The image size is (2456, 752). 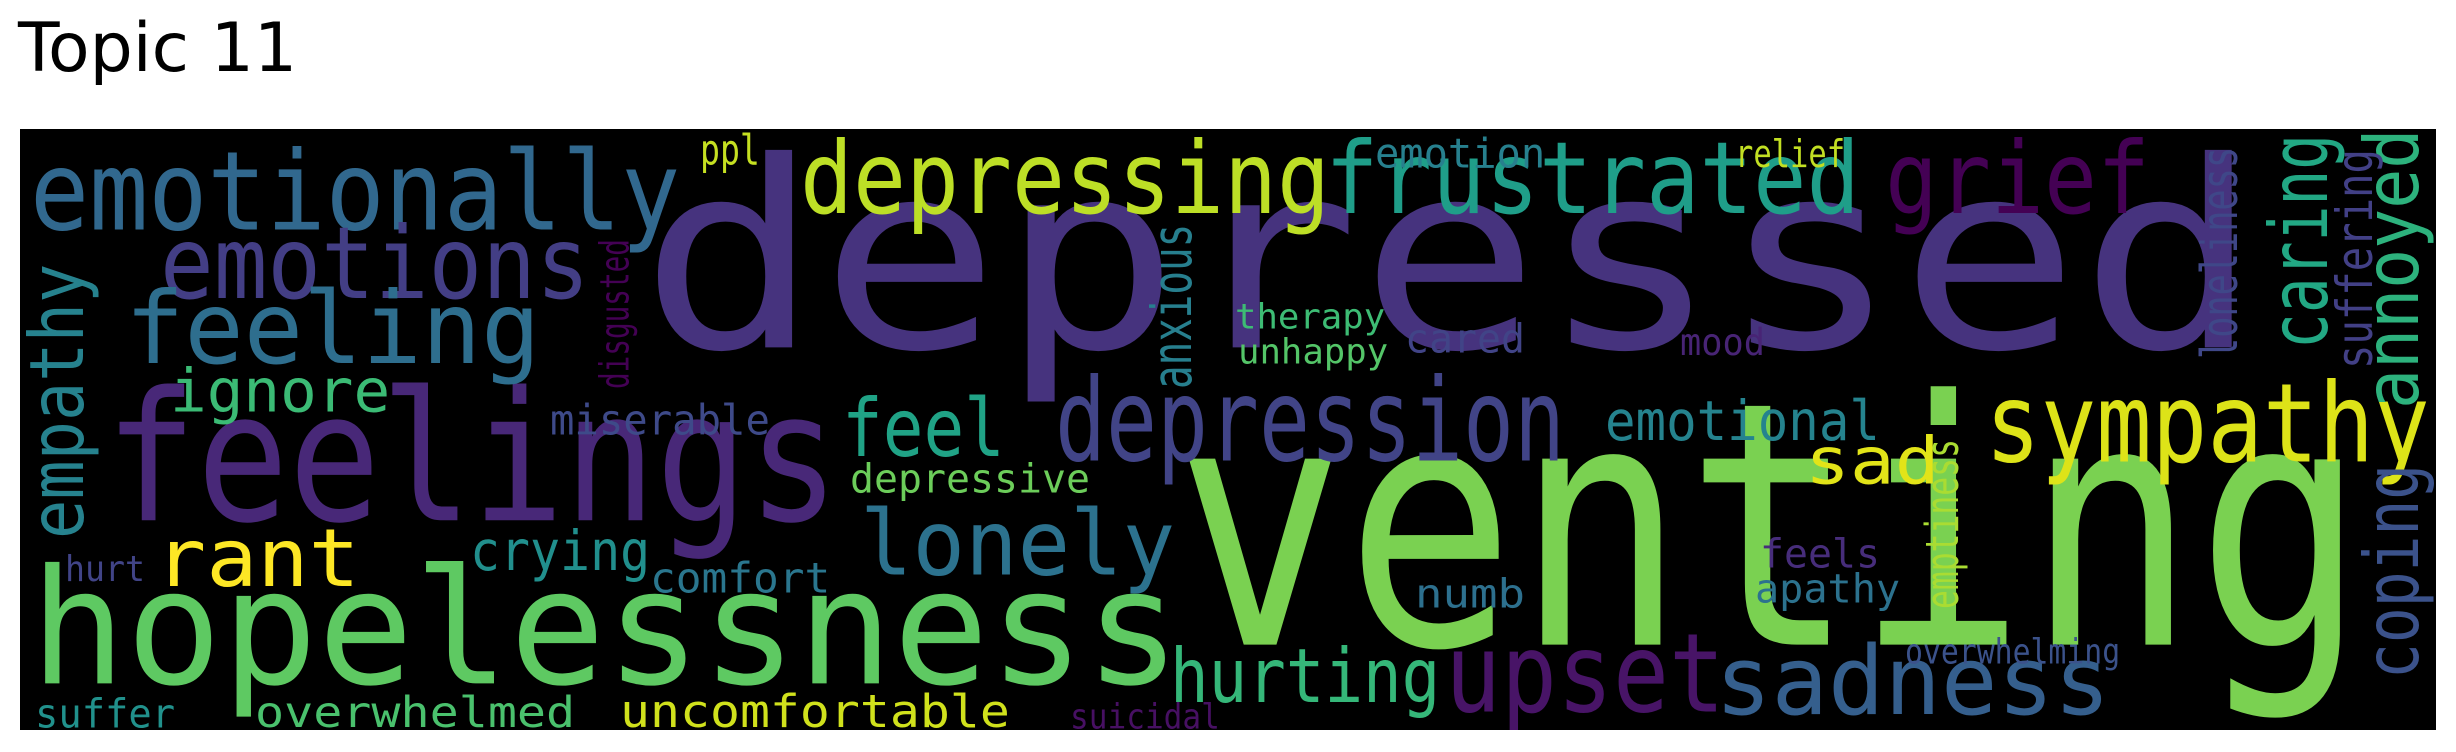 I want to click on word-loneliness: loneliness, so click(x=2220, y=252).